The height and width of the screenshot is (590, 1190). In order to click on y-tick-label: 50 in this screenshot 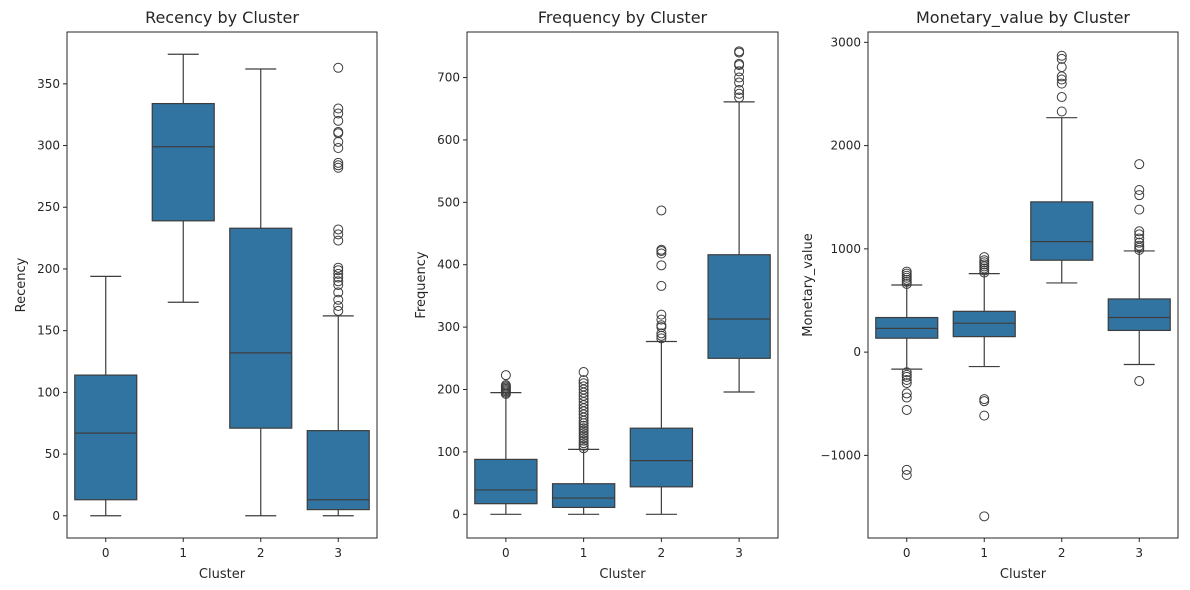, I will do `click(52, 454)`.